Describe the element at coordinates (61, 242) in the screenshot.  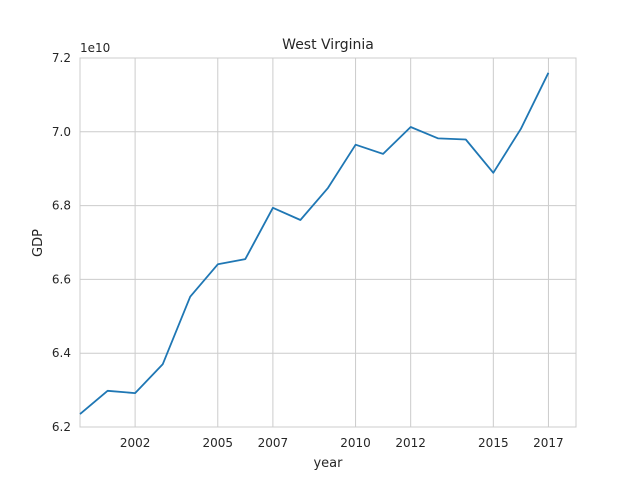
I see `y-tick-labels: 6.2 6.4 6.6 6.8 7.0 7.2` at that location.